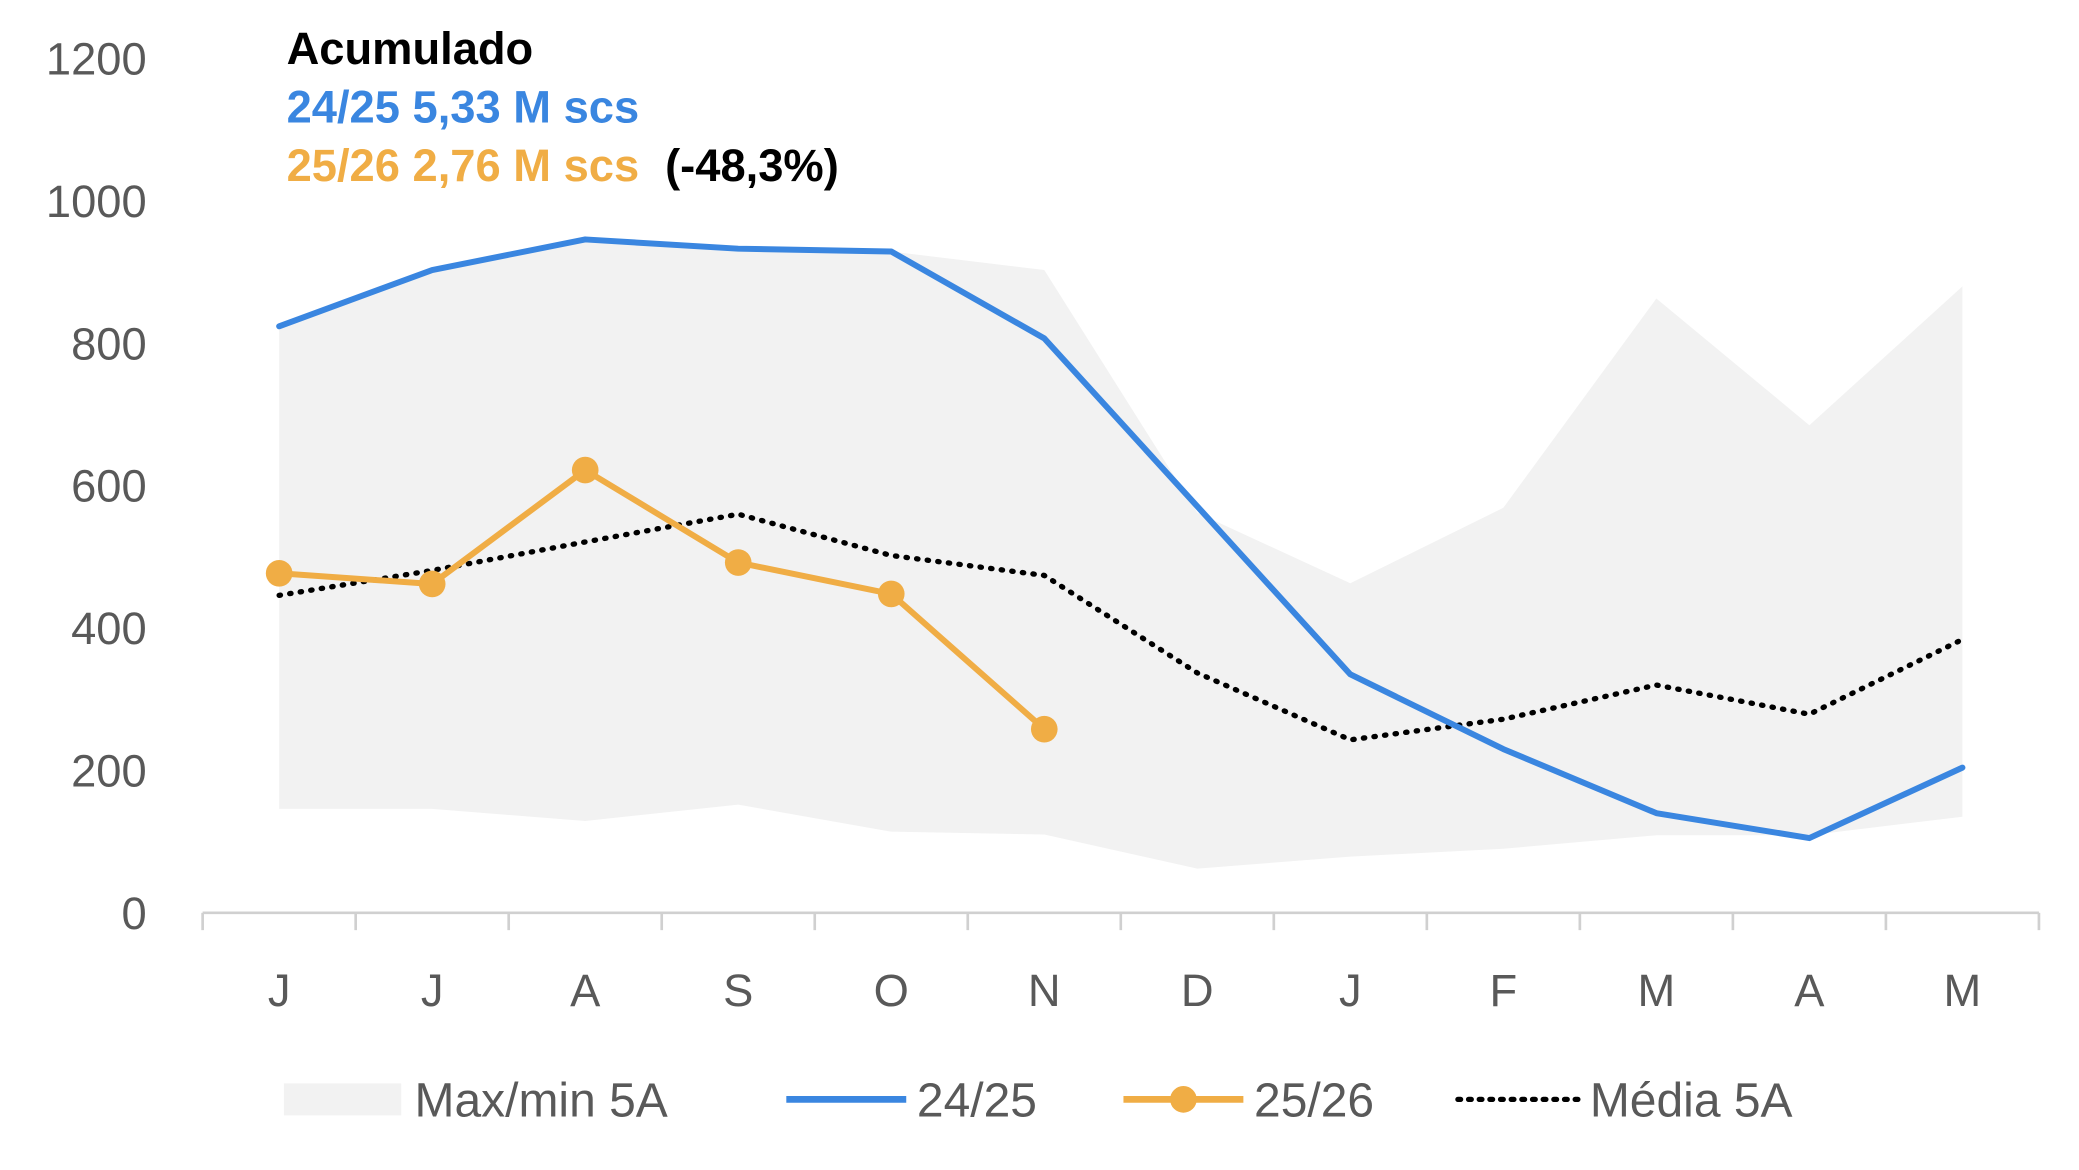 This screenshot has height=1170, width=2079. What do you see at coordinates (752, 165) in the screenshot?
I see `annotation-change: (-48,3%)` at bounding box center [752, 165].